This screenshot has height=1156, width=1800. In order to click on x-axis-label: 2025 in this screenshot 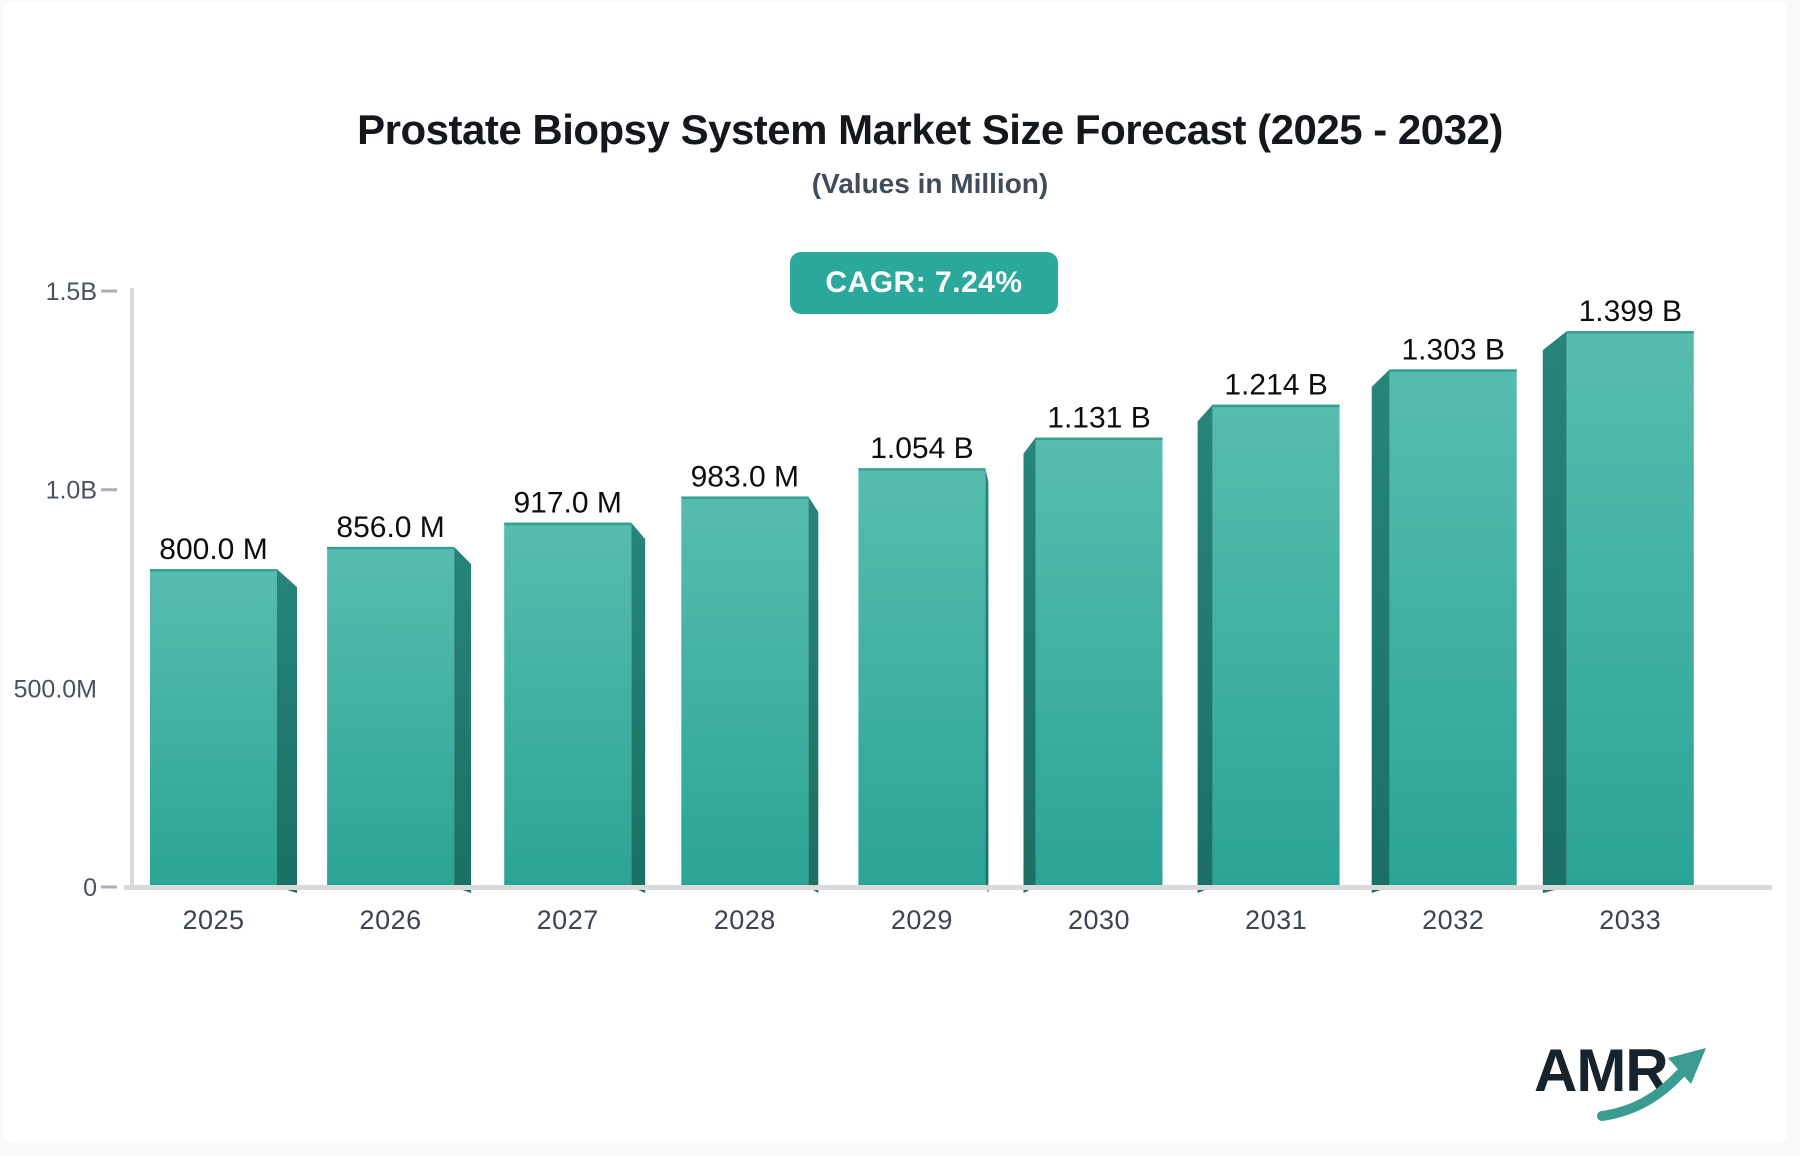, I will do `click(213, 920)`.